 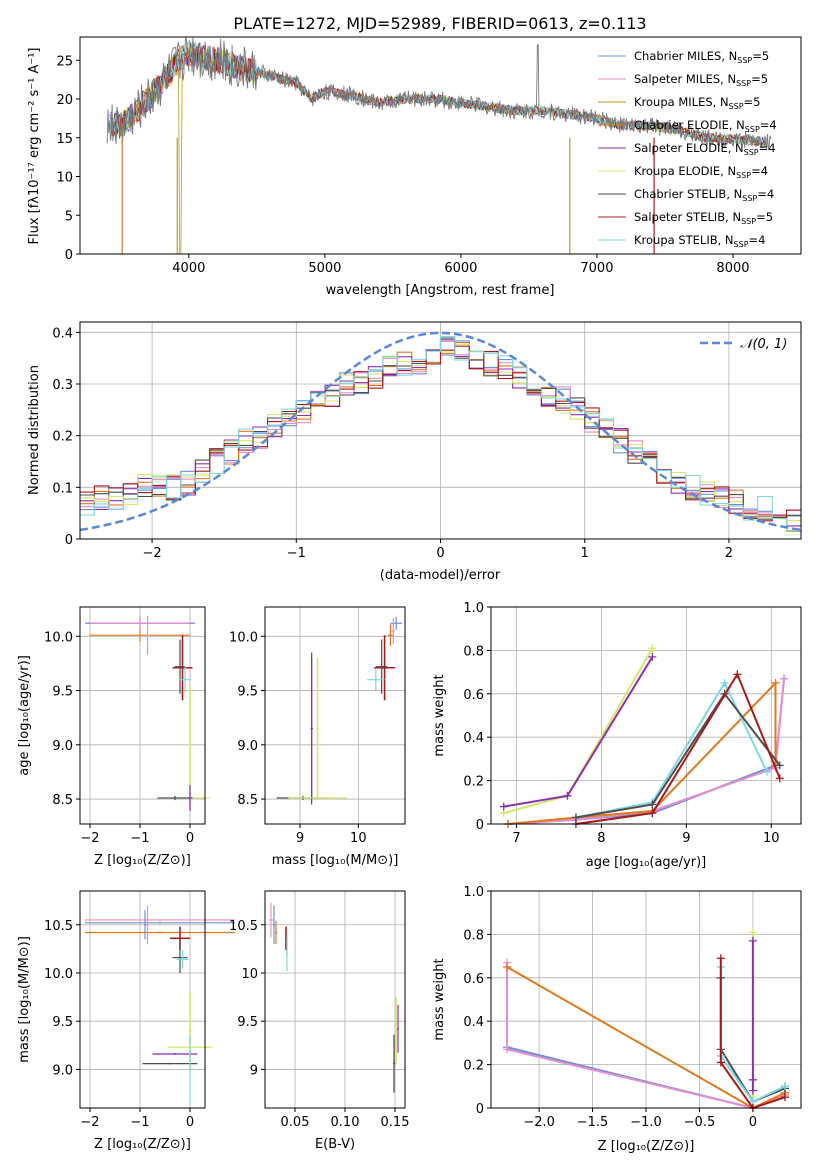 What do you see at coordinates (701, 172) in the screenshot?
I see `legend-entry: Kroupa ELODIE, NSSP=4` at bounding box center [701, 172].